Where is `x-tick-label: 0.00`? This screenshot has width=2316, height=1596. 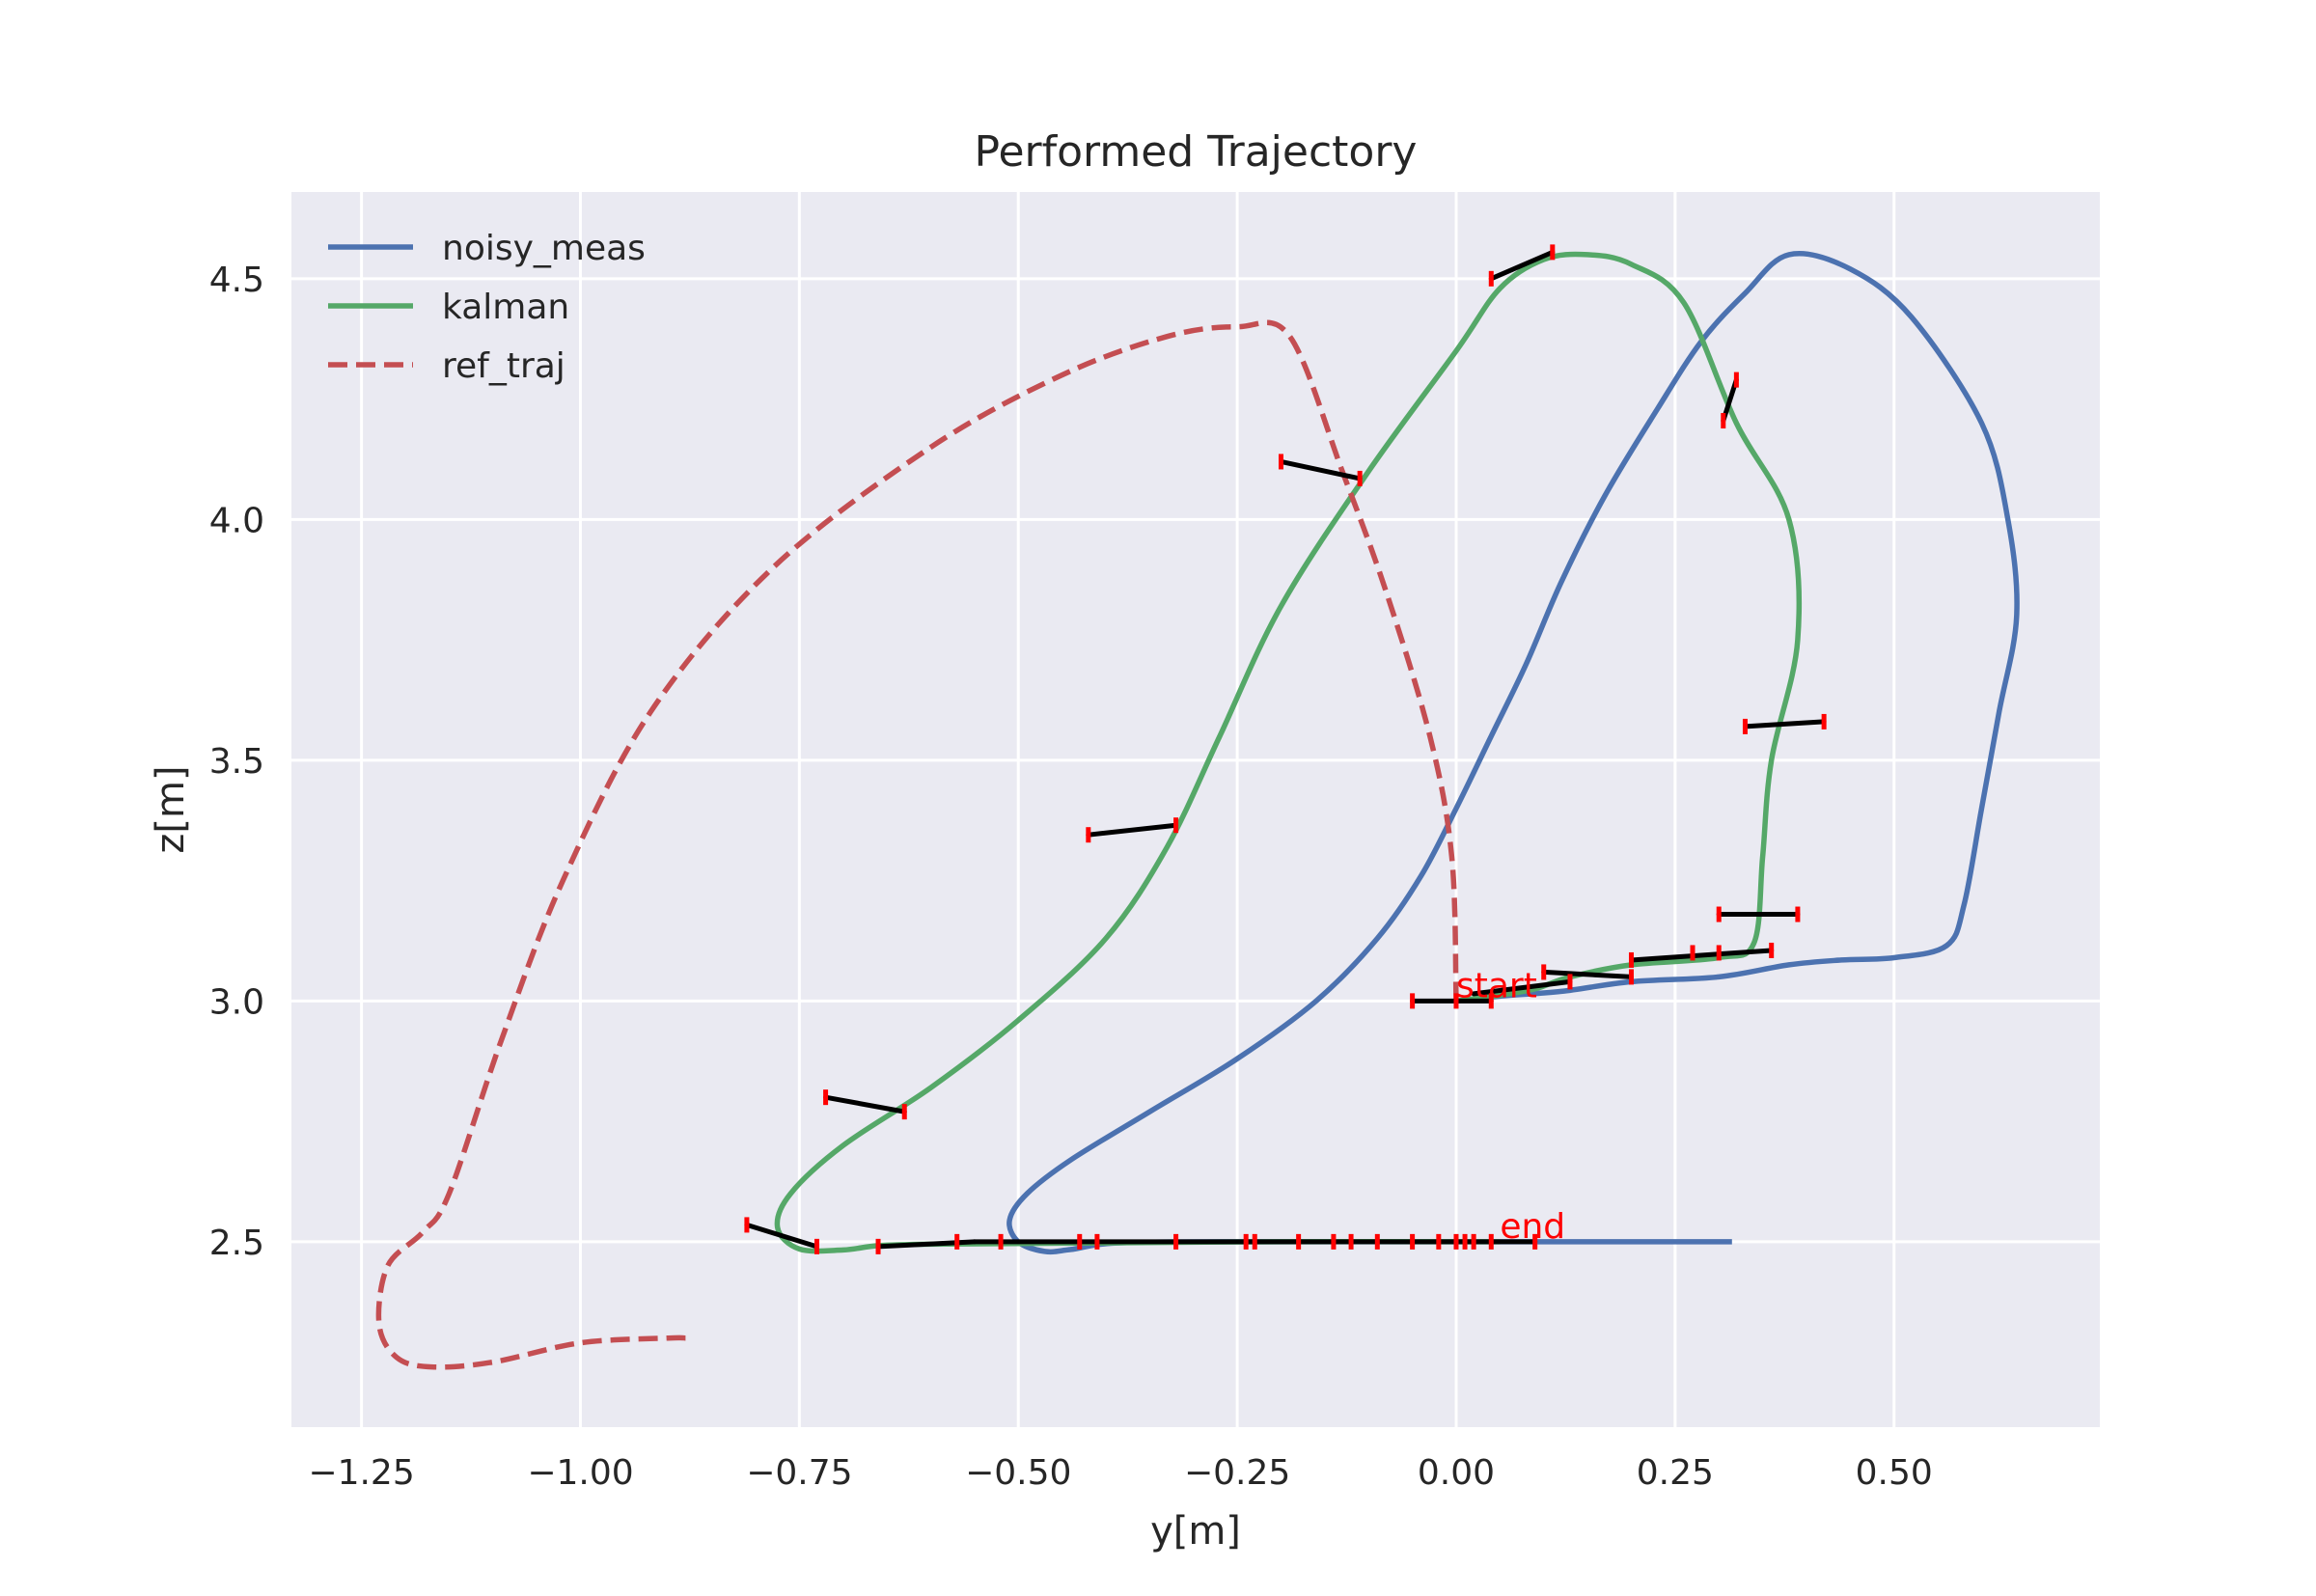
x-tick-label: 0.00 is located at coordinates (1456, 1473).